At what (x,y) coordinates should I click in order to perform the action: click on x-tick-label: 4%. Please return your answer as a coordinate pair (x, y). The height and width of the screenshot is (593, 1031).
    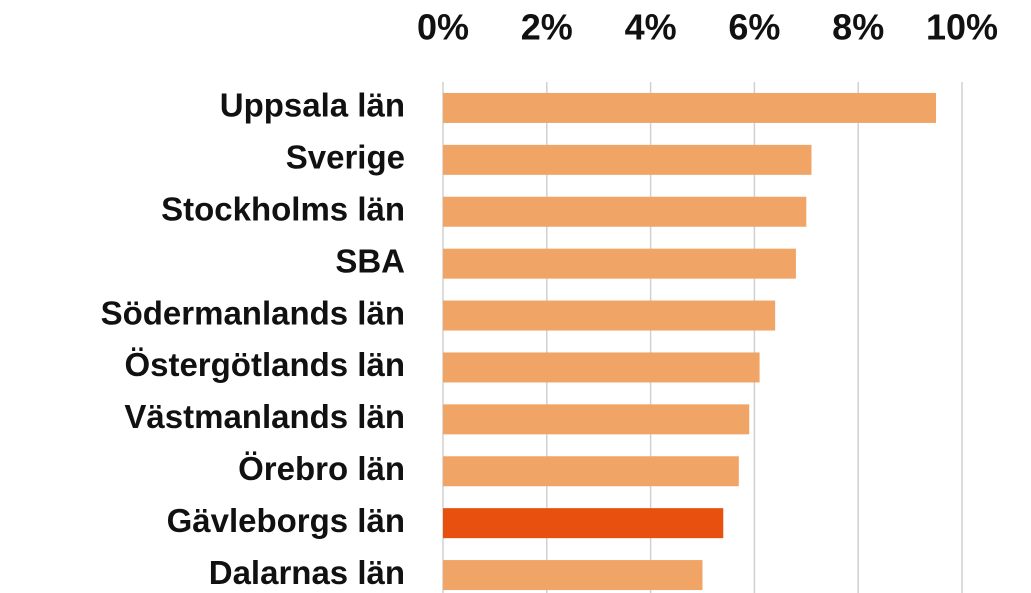
    Looking at the image, I should click on (651, 27).